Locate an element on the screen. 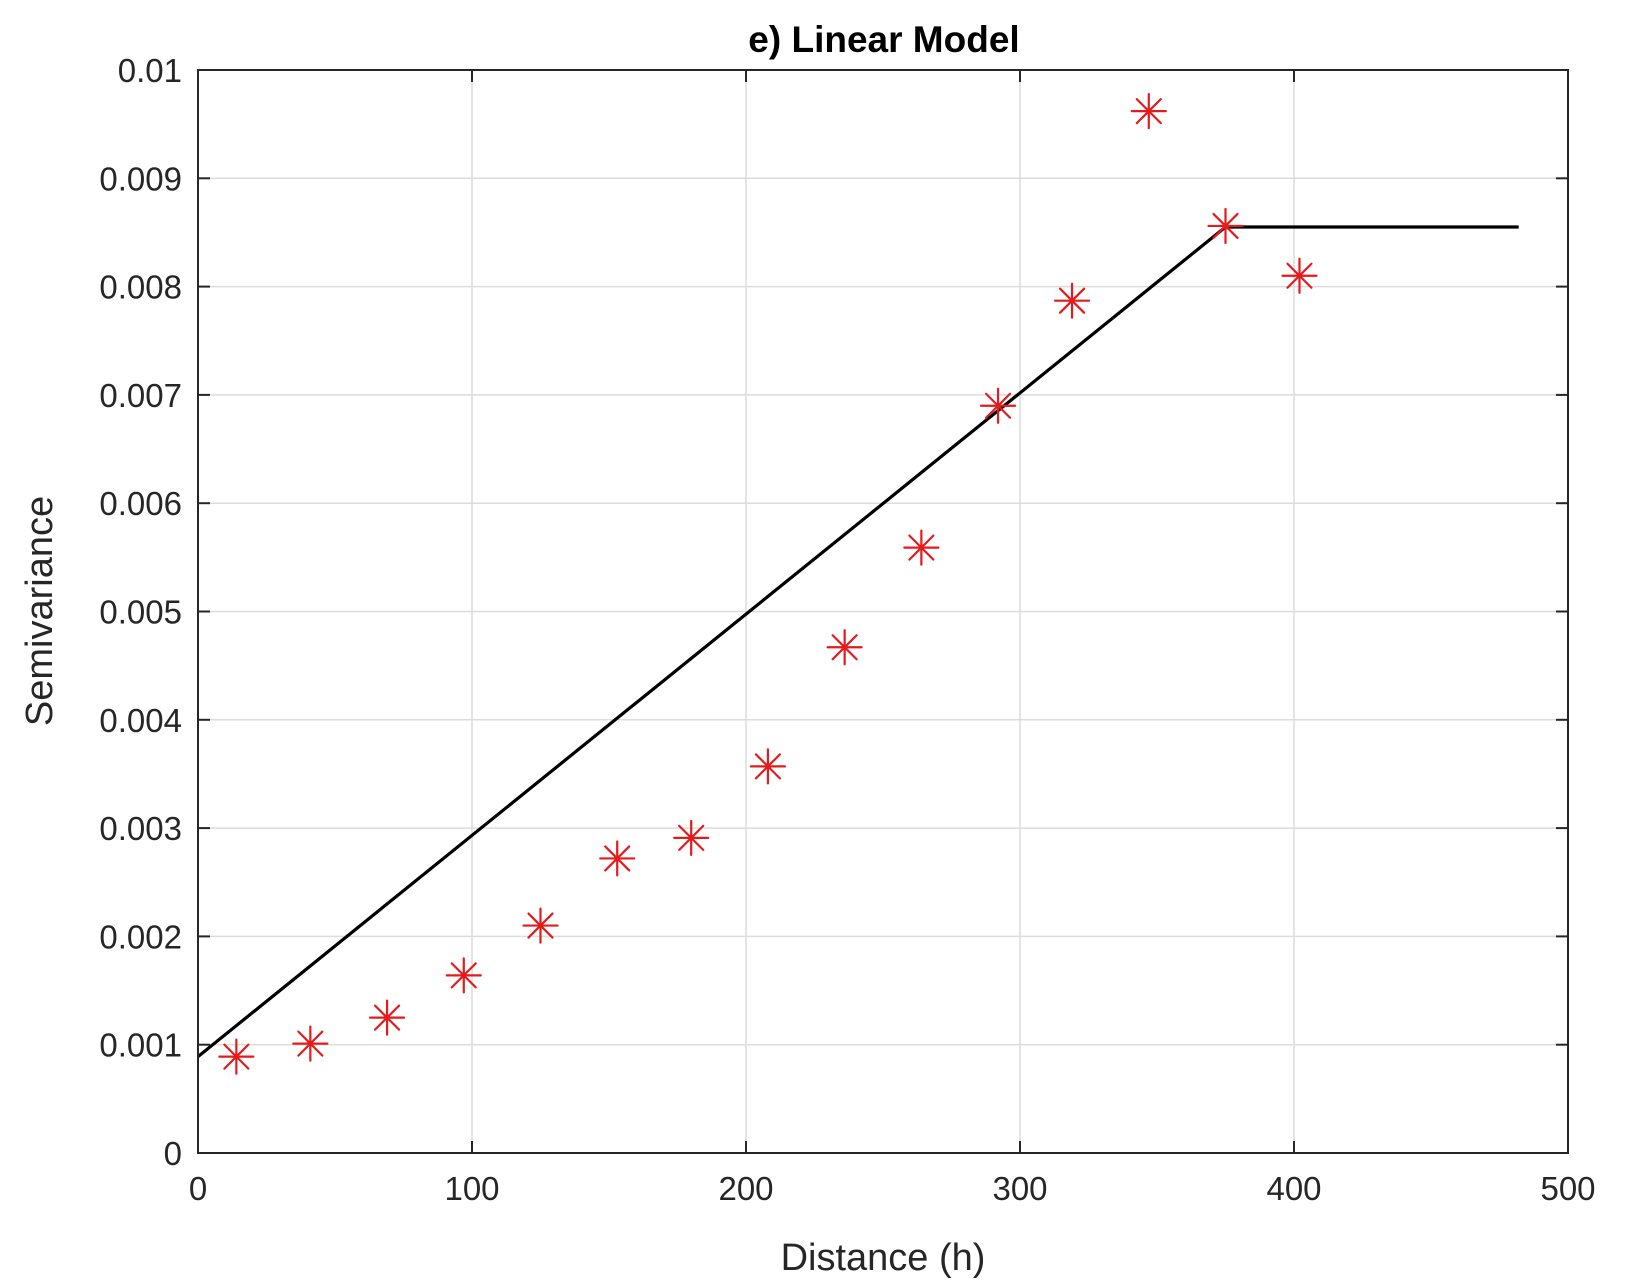  y-tick-label: 0.004 is located at coordinates (140, 720).